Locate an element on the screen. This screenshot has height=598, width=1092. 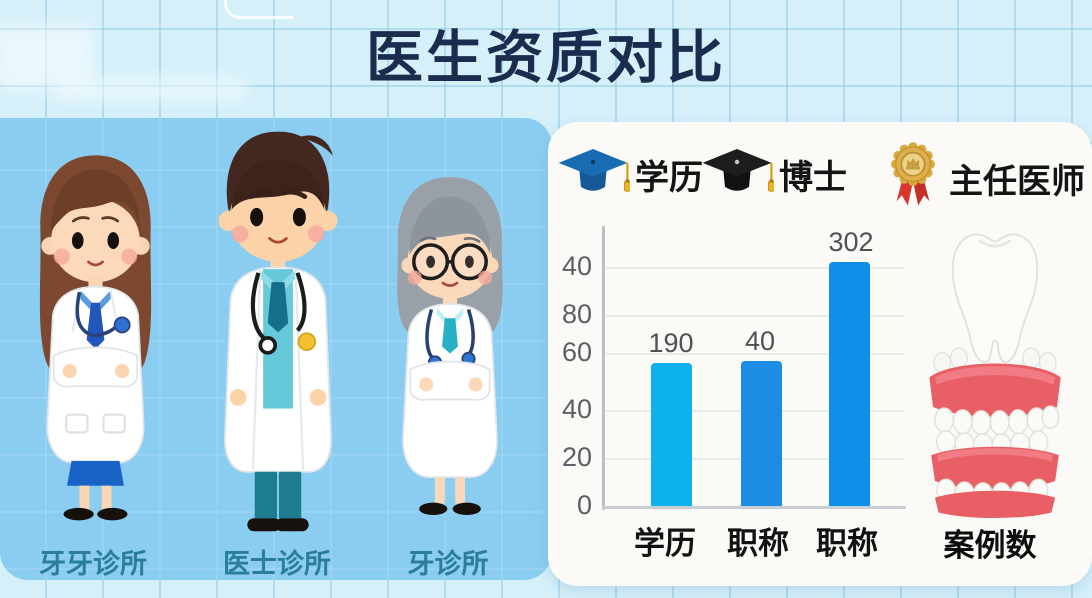
gold-medal-icon is located at coordinates (913, 174).